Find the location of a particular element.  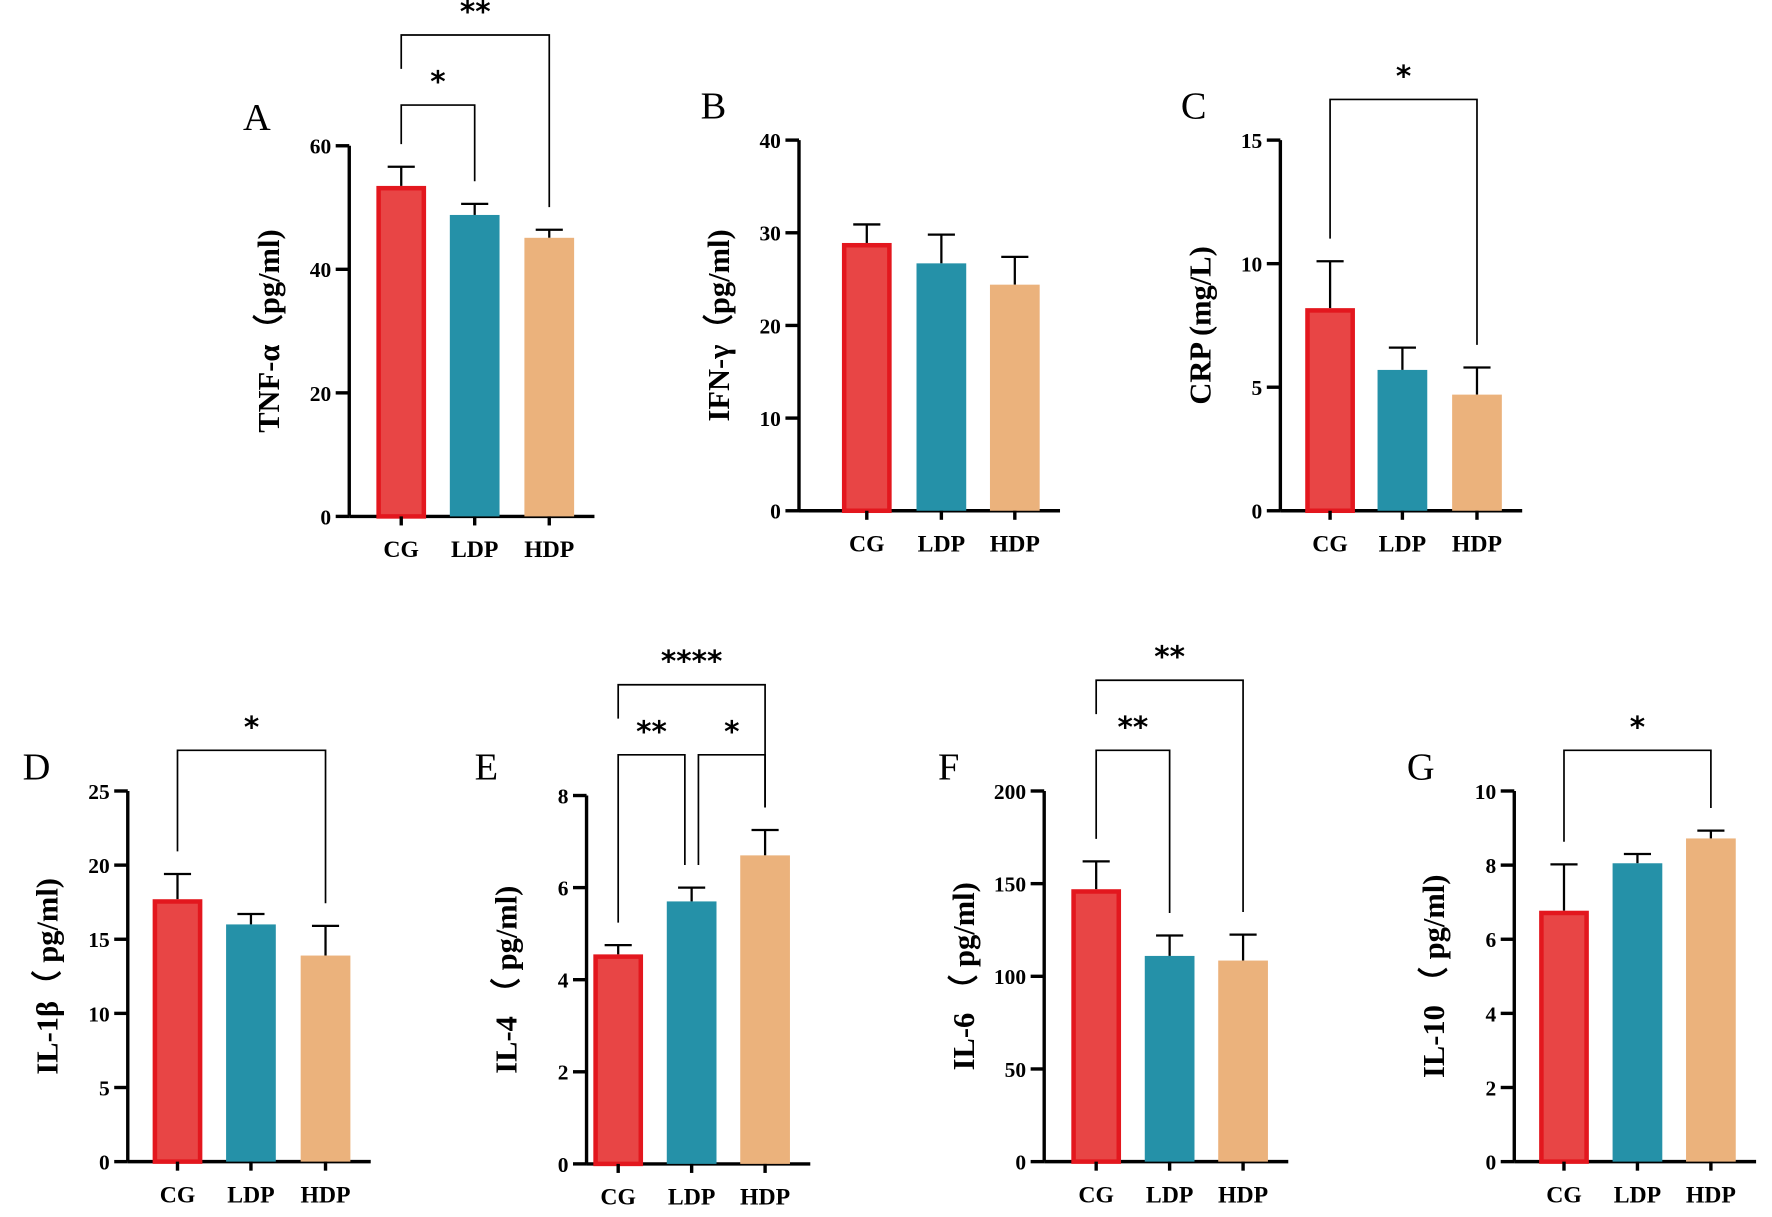

panel-b: B 0 10 20 30 40 IFN-γ（pg/ml) CG LDP HDP is located at coordinates (881, 321).